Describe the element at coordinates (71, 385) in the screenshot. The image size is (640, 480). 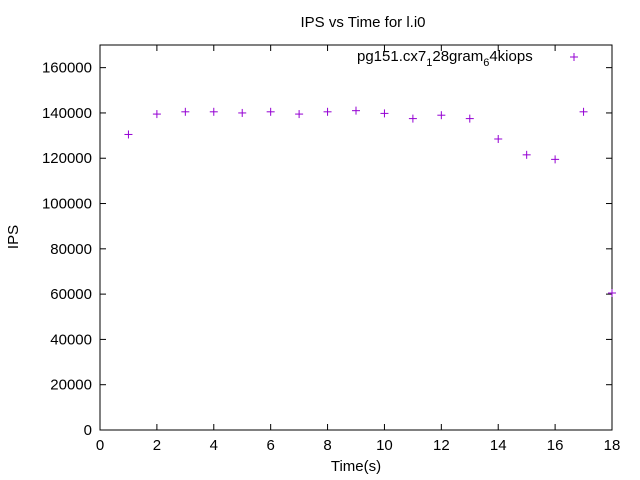
I see `y-tick-label: 20000` at that location.